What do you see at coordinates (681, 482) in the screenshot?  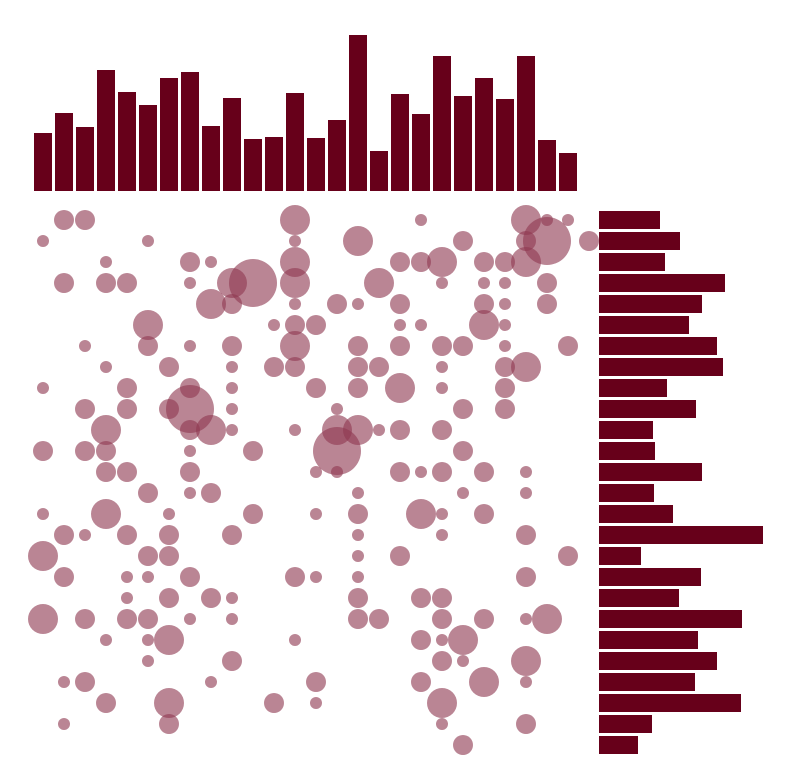 I see `right-histogram` at bounding box center [681, 482].